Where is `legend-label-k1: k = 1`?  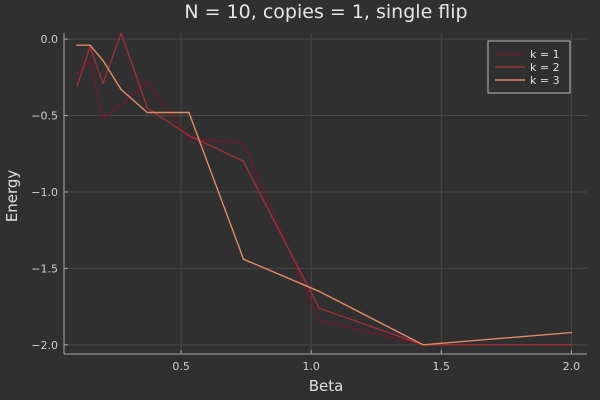
legend-label-k1: k = 1 is located at coordinates (545, 54).